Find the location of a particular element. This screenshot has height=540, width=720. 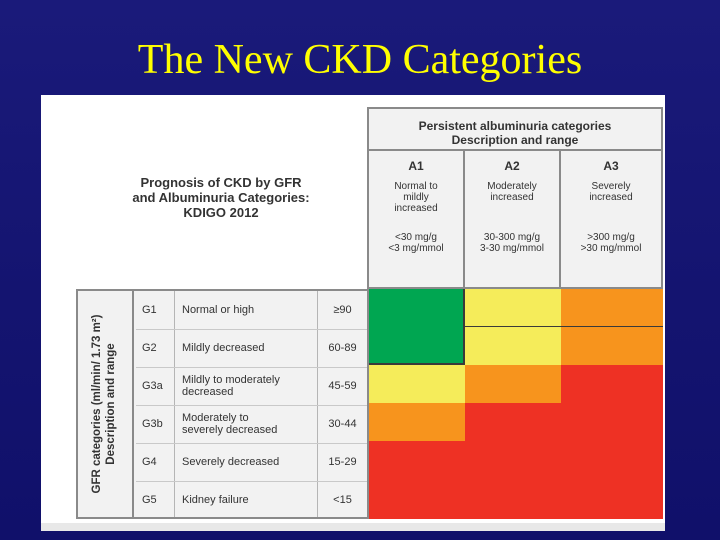

gfr-row-range: 45-59 is located at coordinates (342, 386).